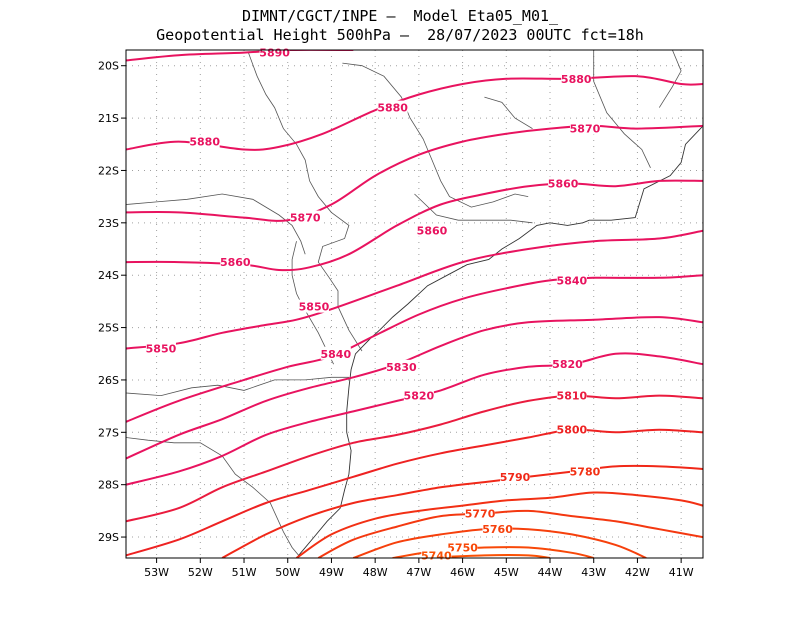 The image size is (800, 618). I want to click on lat-tick-label: 29S, so click(108, 537).